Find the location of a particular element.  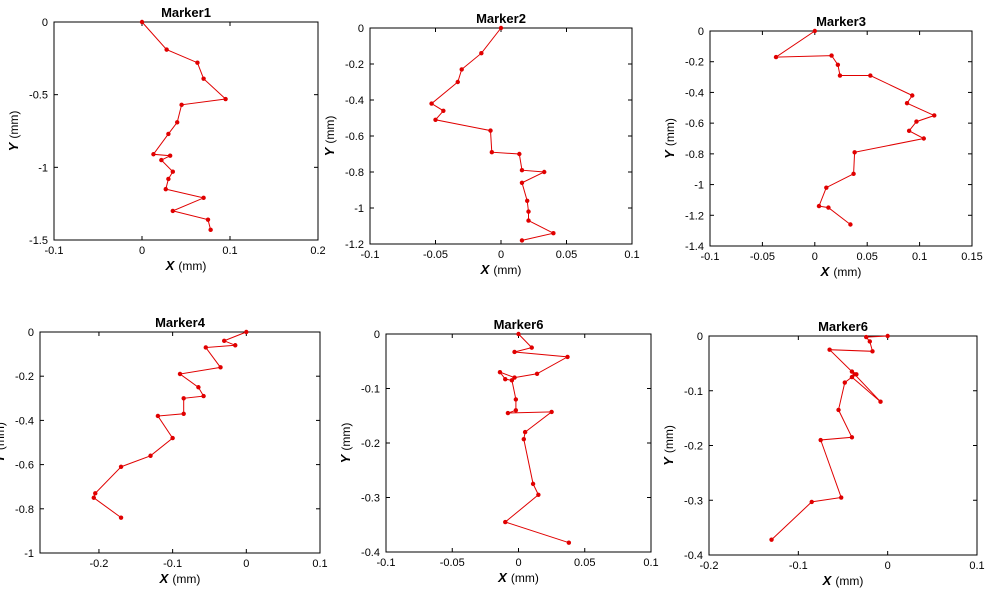

chart-title: Marker4 is located at coordinates (180, 322).